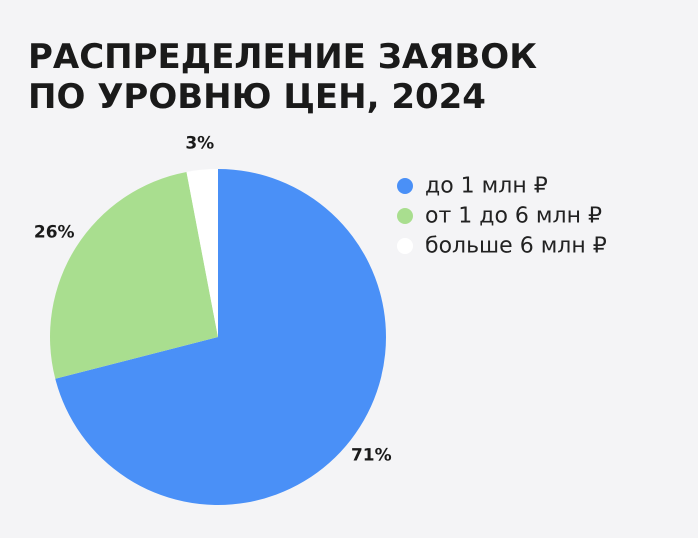 The image size is (698, 538). What do you see at coordinates (513, 216) in the screenshot?
I see `legend-label: от 1 до 6 млн ₽` at bounding box center [513, 216].